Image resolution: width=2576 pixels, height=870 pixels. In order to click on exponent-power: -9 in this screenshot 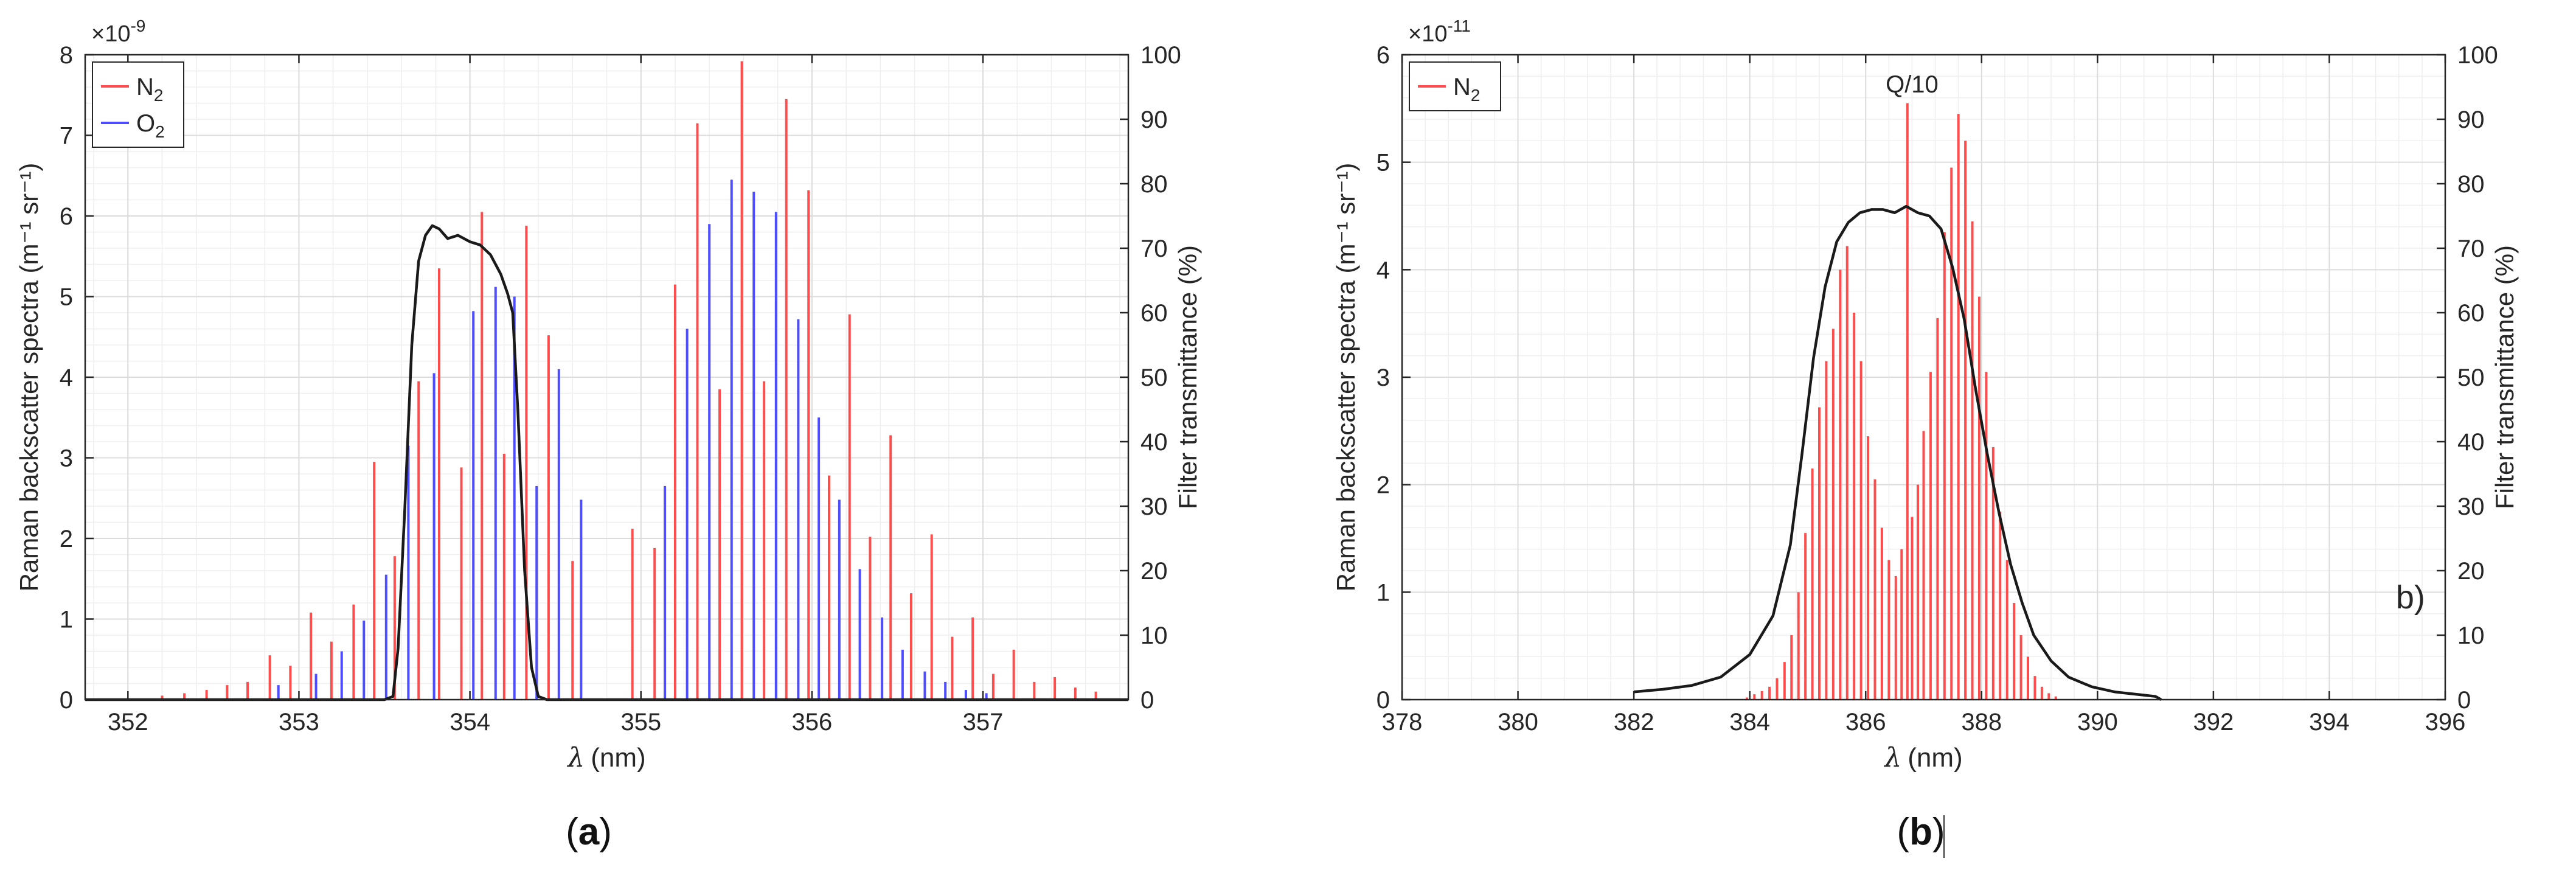, I will do `click(137, 26)`.